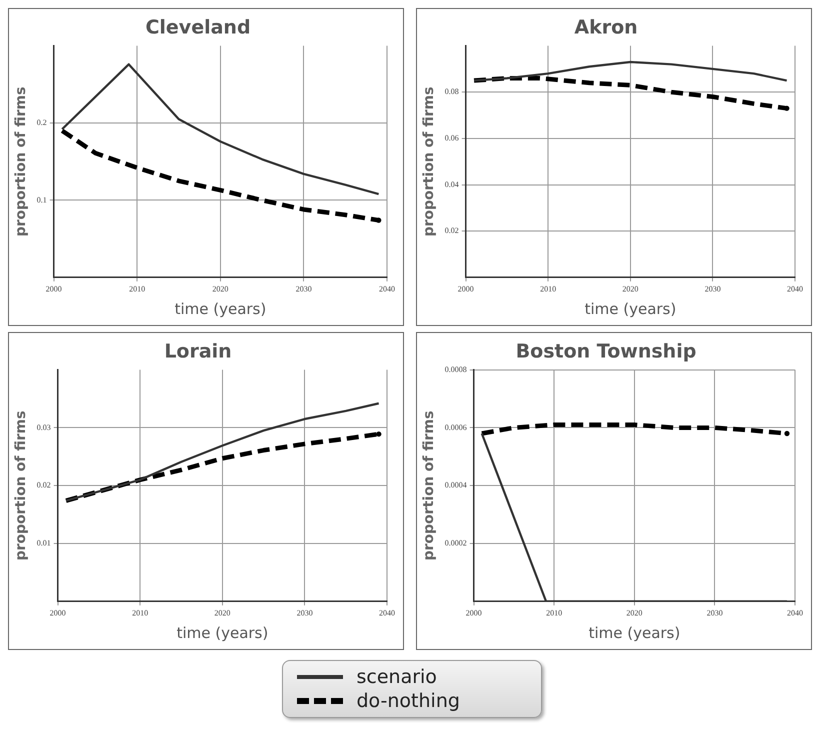 This screenshot has height=734, width=823. What do you see at coordinates (198, 351) in the screenshot?
I see `chart-title: Lorain` at bounding box center [198, 351].